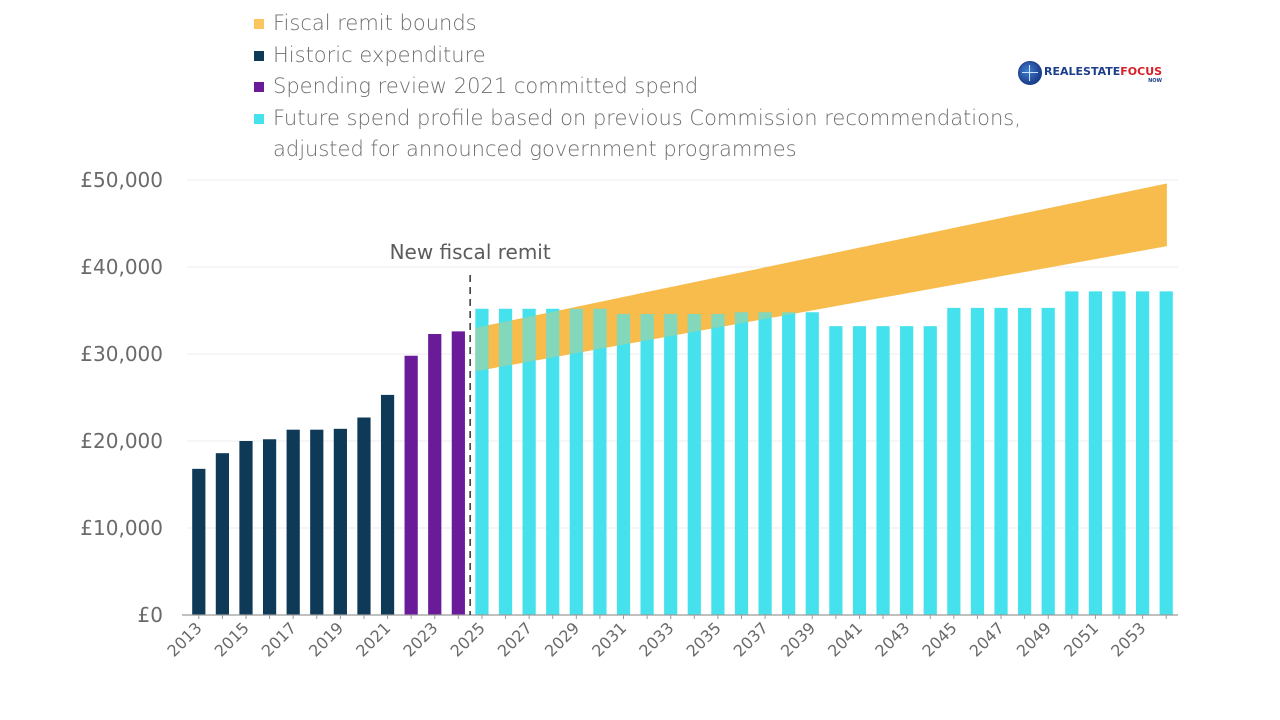 The image size is (1280, 720). Describe the element at coordinates (1034, 639) in the screenshot. I see `x-tick-label: 2049` at that location.